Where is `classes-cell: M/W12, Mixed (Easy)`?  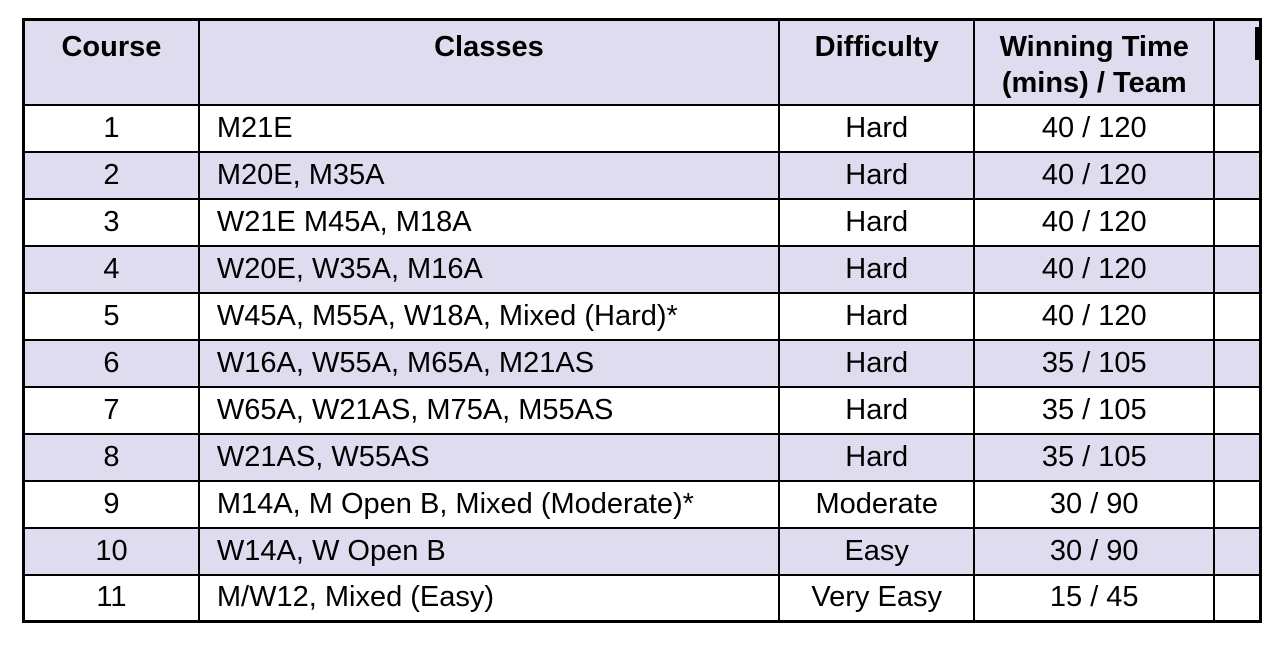 classes-cell: M/W12, Mixed (Easy) is located at coordinates (488, 598).